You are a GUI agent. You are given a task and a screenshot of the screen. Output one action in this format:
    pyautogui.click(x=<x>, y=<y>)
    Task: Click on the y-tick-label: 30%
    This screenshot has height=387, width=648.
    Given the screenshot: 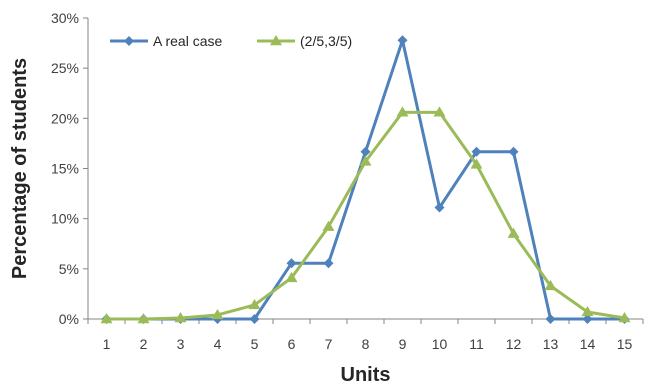 What is the action you would take?
    pyautogui.click(x=65, y=18)
    